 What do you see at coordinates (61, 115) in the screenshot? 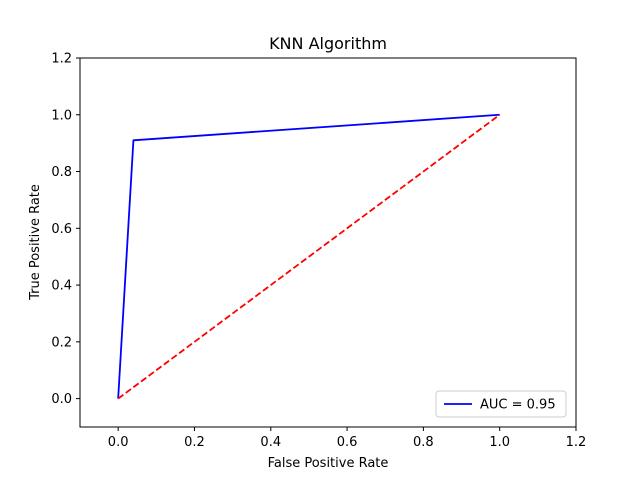
I see `y-tick-label: 1.0` at bounding box center [61, 115].